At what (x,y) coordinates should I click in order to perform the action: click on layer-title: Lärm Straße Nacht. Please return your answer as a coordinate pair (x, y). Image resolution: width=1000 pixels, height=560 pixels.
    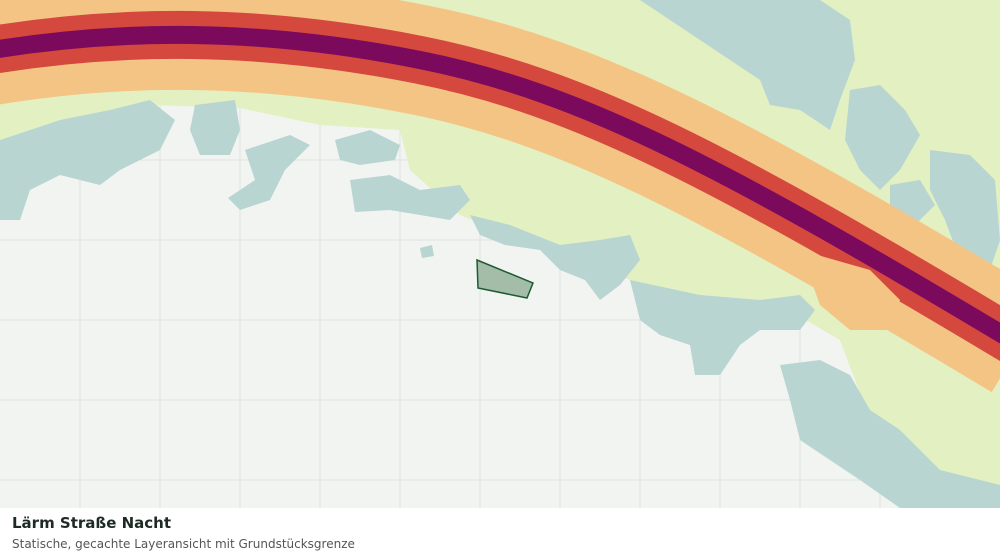
    Looking at the image, I should click on (92, 523).